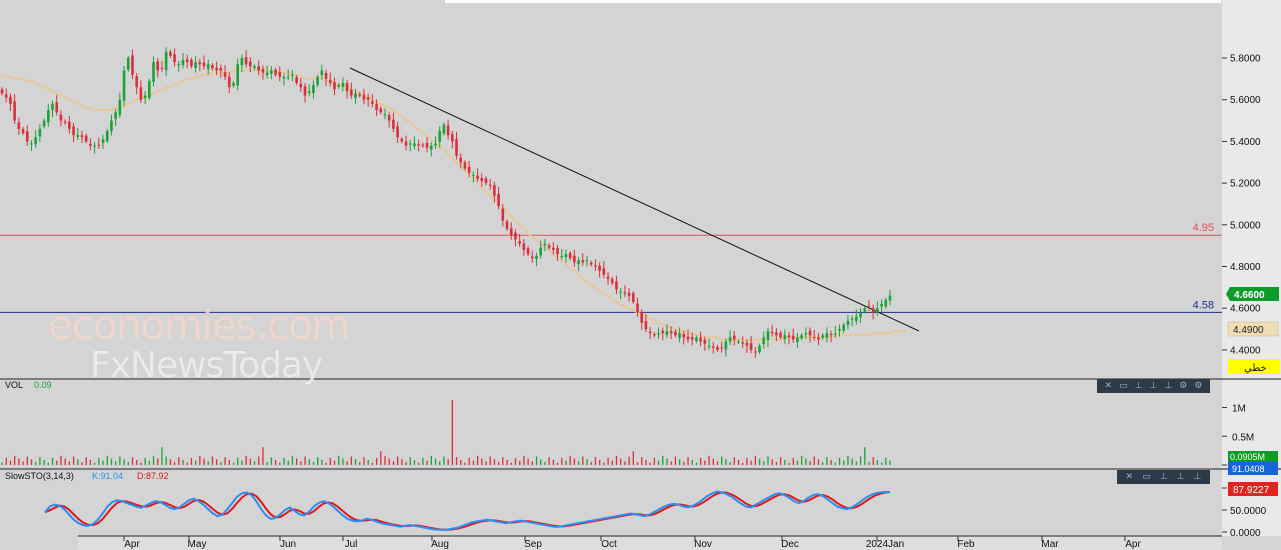  Describe the element at coordinates (1247, 457) in the screenshot. I see `volume-last-text: 0.0905M` at that location.